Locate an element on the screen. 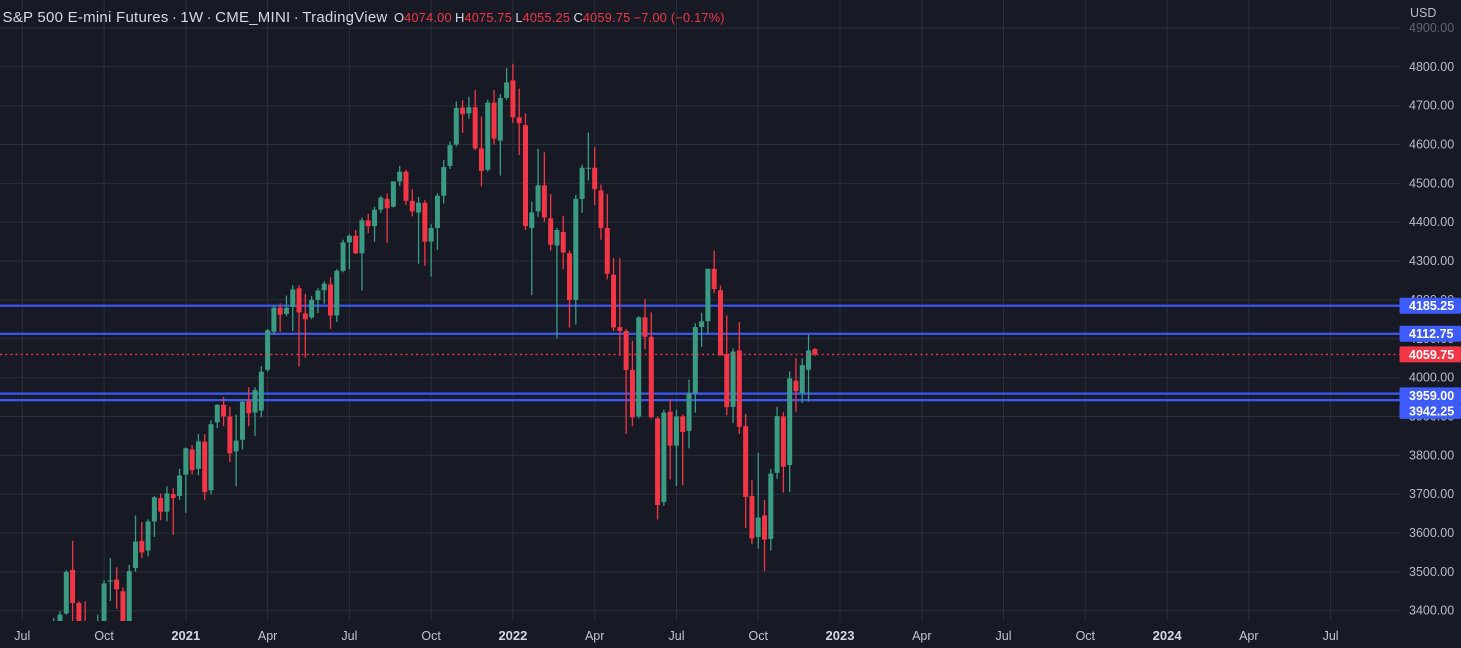 The width and height of the screenshot is (1461, 648). svg-text: 4059.75 is located at coordinates (1431, 355).